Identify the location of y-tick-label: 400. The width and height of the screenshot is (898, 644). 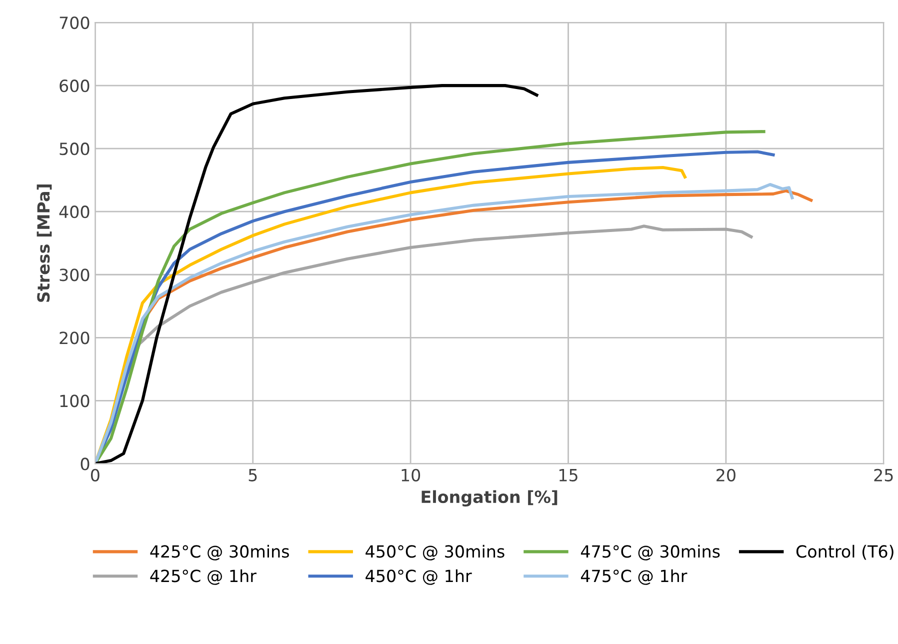
(74, 212).